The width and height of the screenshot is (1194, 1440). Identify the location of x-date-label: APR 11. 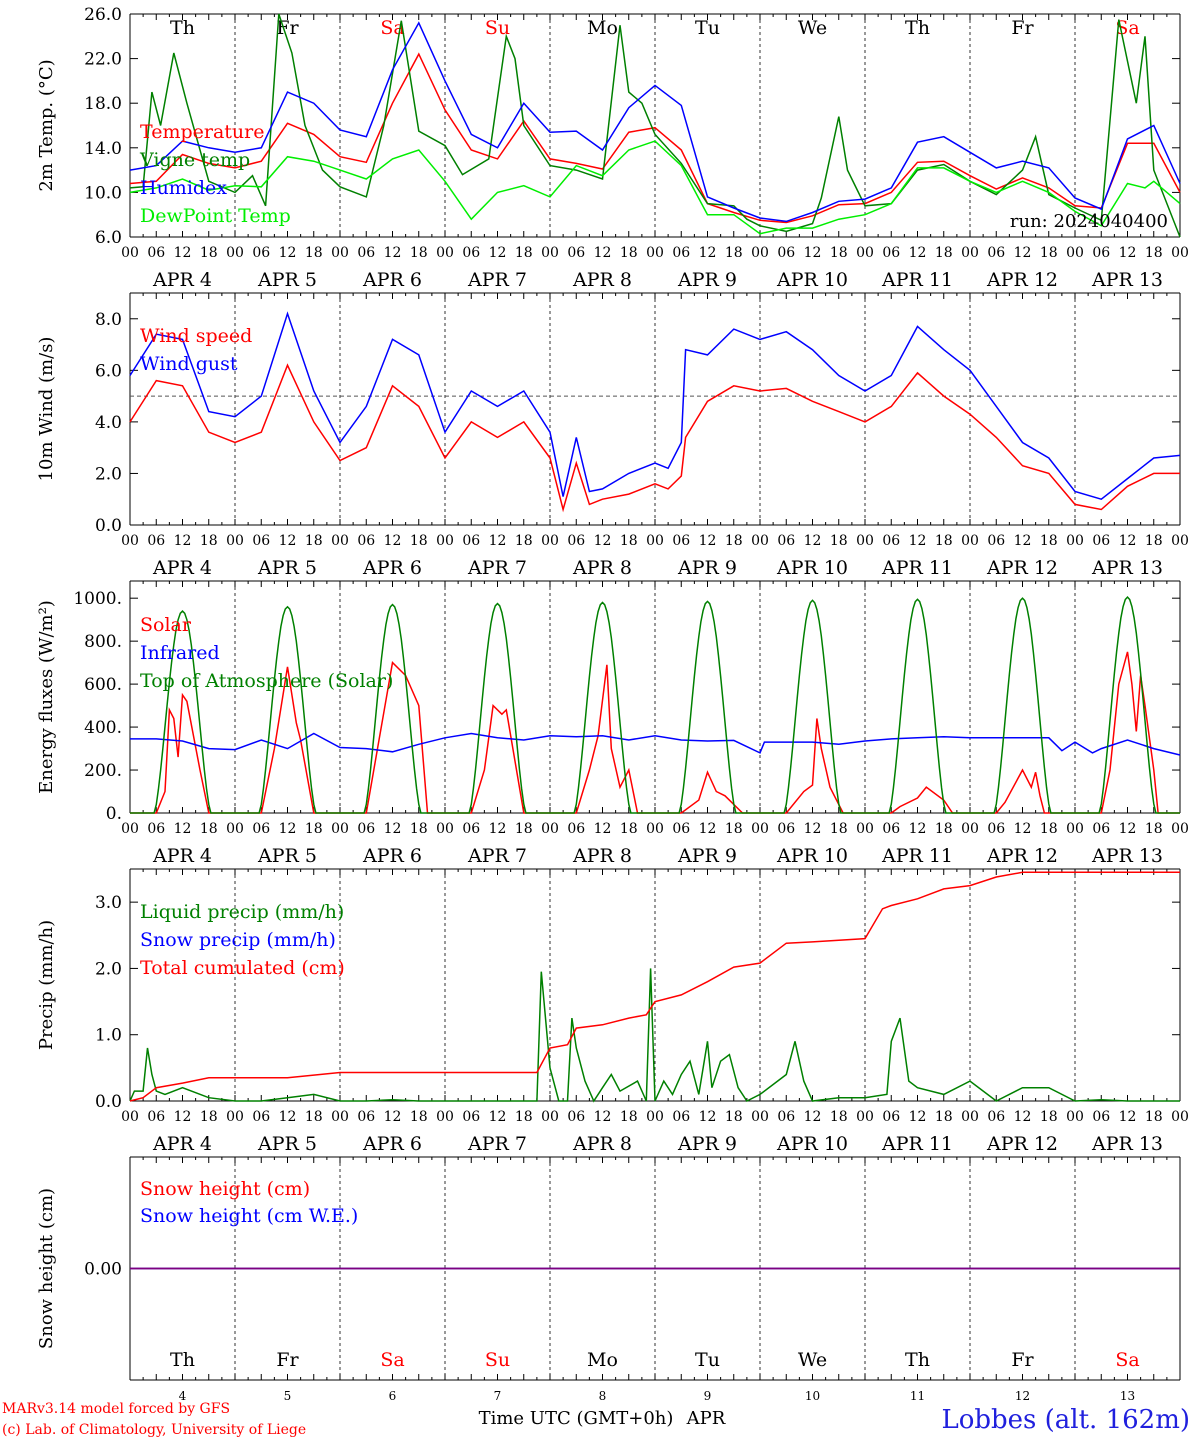
(917, 1144).